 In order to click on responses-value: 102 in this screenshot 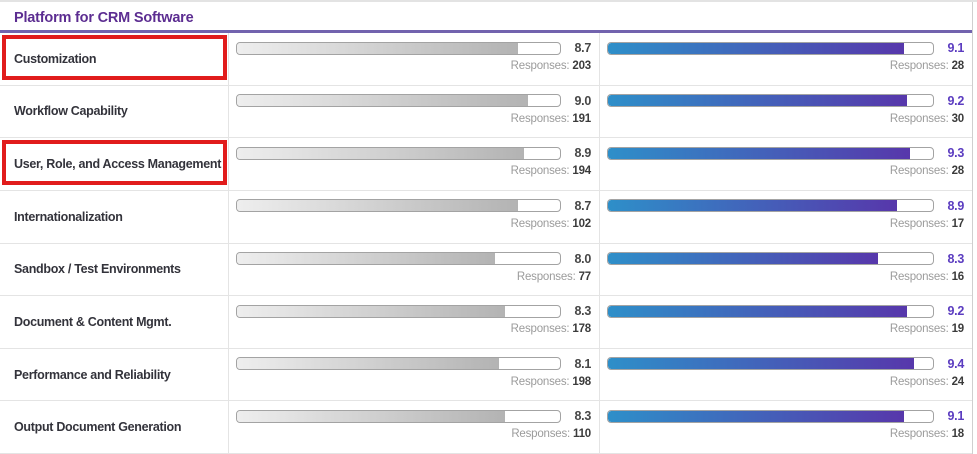, I will do `click(581, 223)`.